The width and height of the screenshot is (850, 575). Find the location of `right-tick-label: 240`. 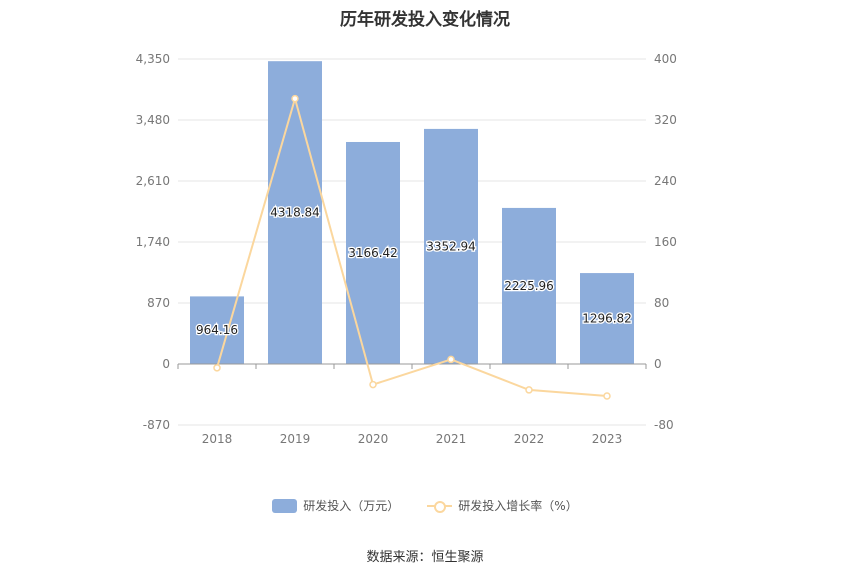

right-tick-label: 240 is located at coordinates (665, 181).